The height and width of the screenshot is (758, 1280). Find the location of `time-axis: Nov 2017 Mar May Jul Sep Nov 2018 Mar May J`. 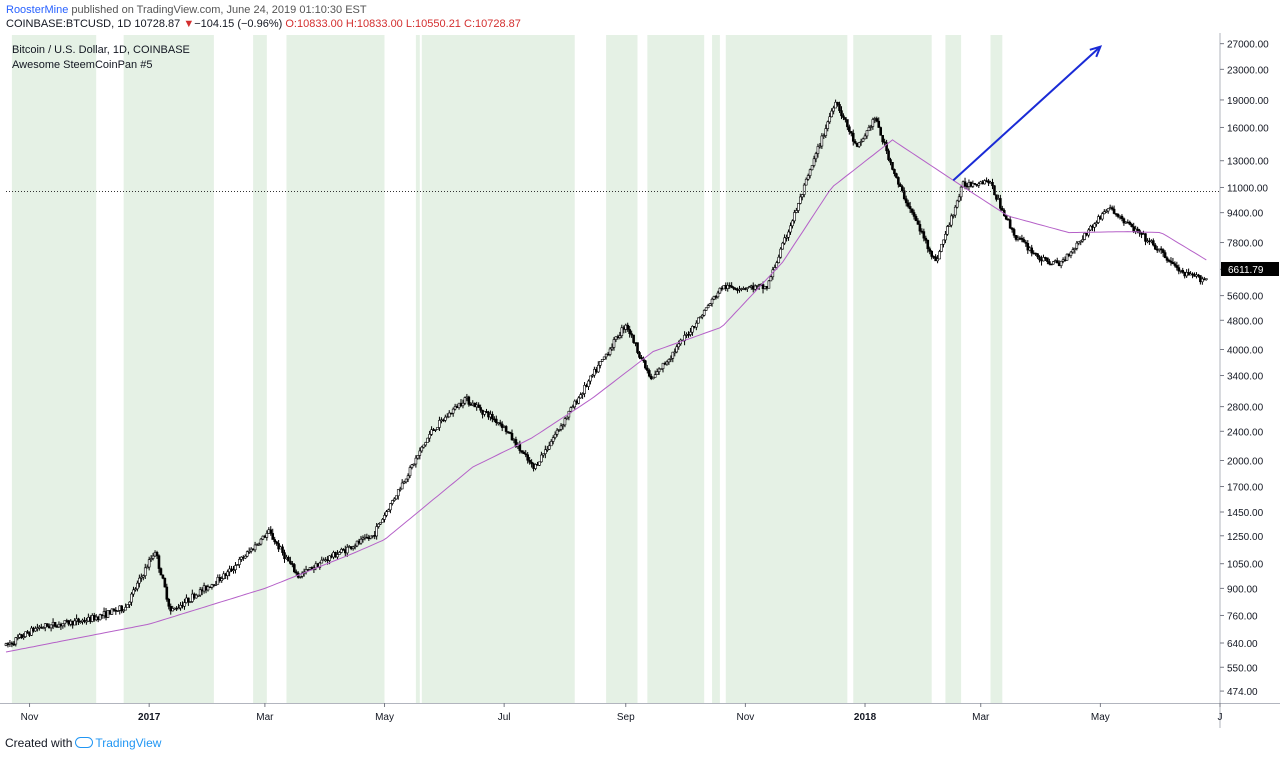

time-axis: Nov 2017 Mar May Jul Sep Nov 2018 Mar May J is located at coordinates (622, 713).